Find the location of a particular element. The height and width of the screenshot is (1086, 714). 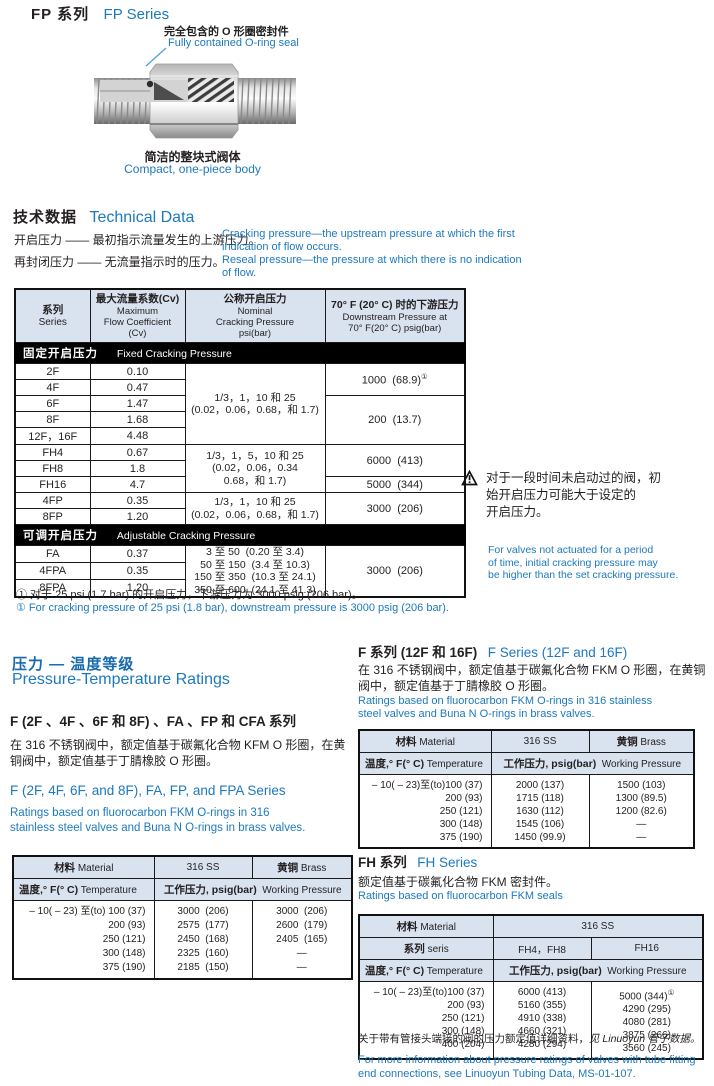

downstream-cell: 1000 (68.9)① is located at coordinates (395, 379).